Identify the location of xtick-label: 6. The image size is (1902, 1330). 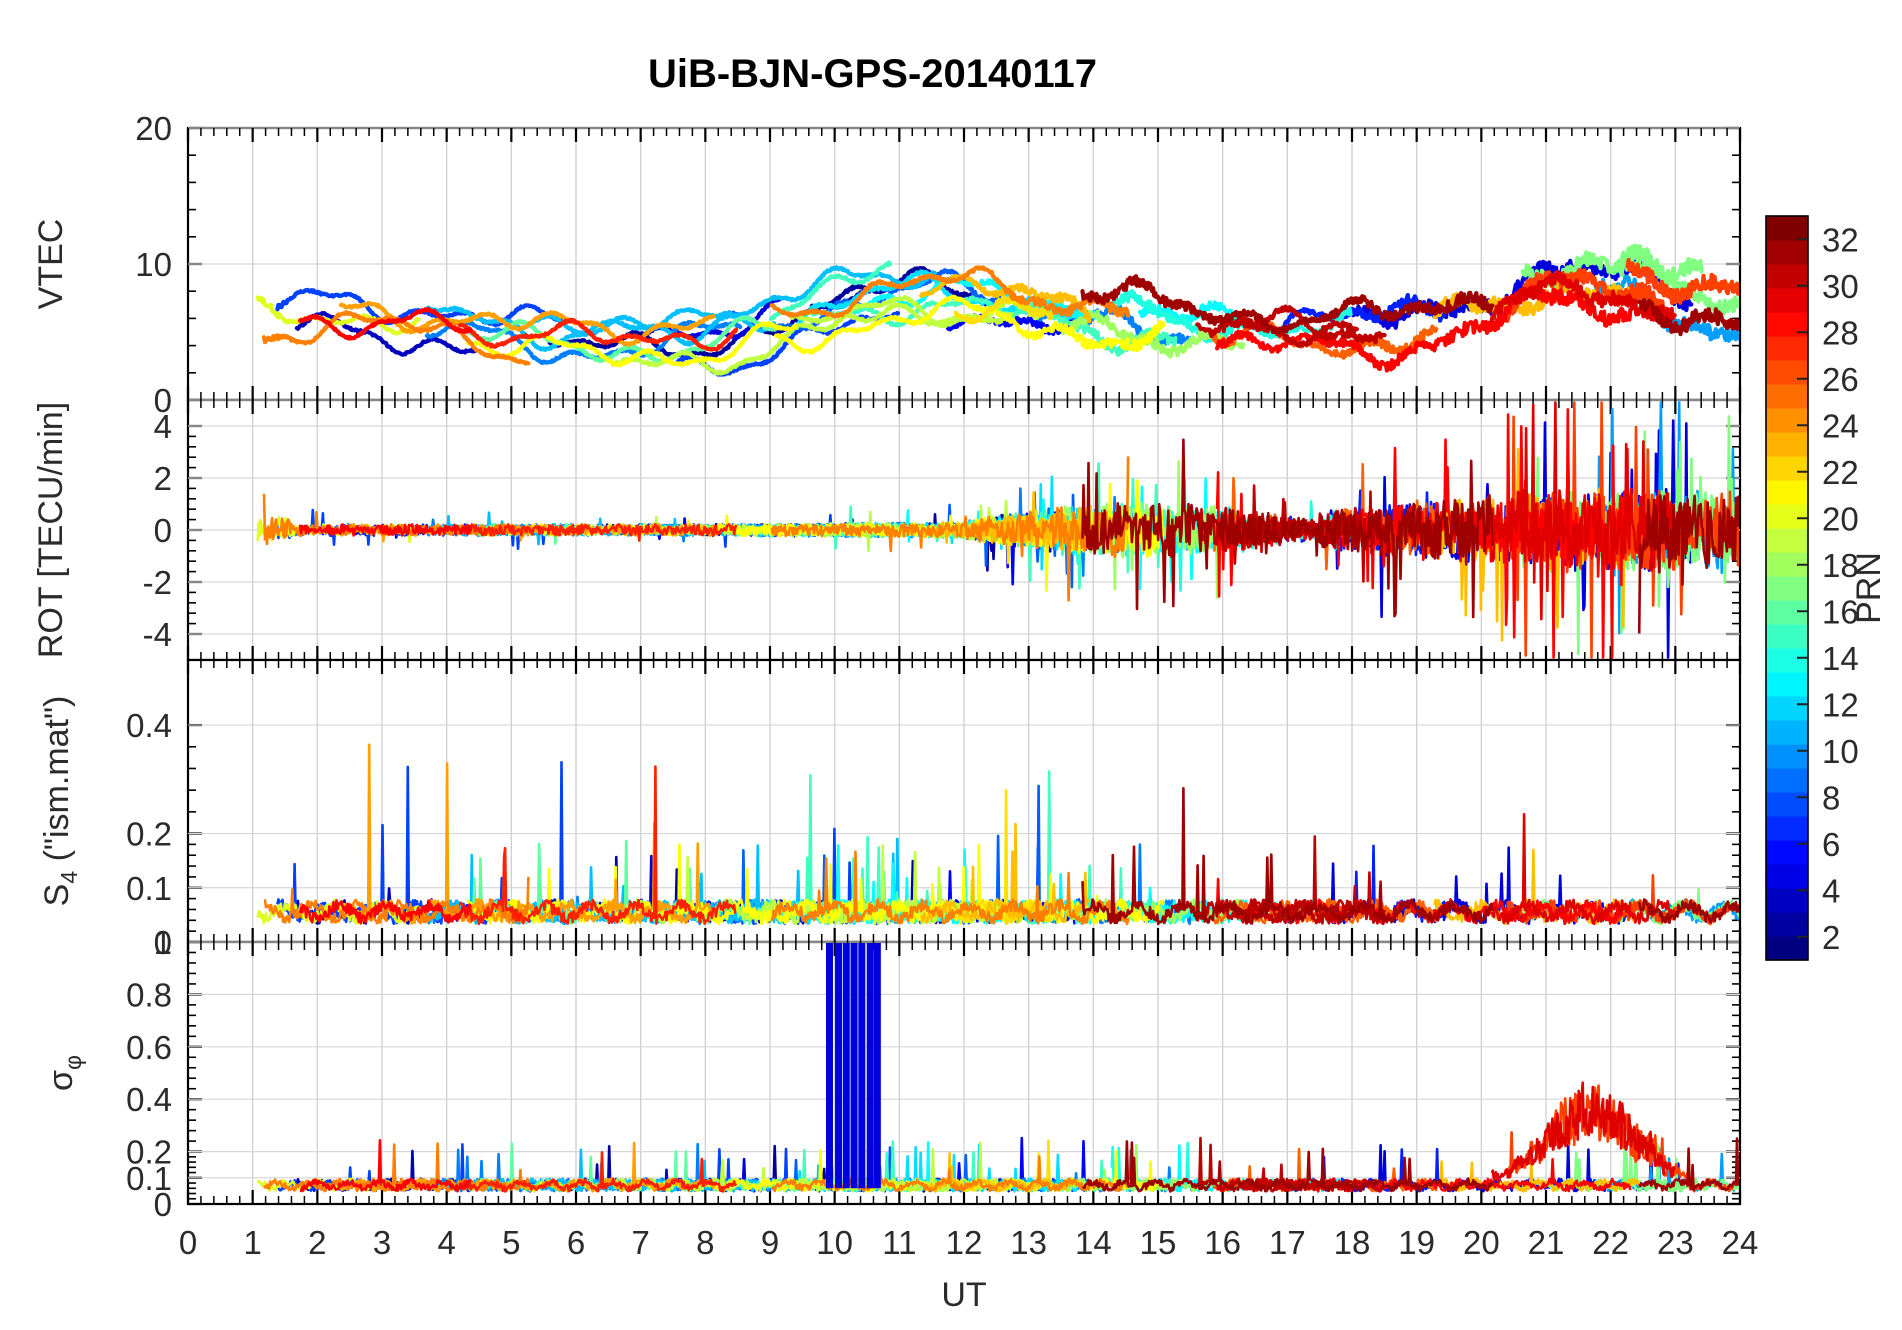
(576, 1242).